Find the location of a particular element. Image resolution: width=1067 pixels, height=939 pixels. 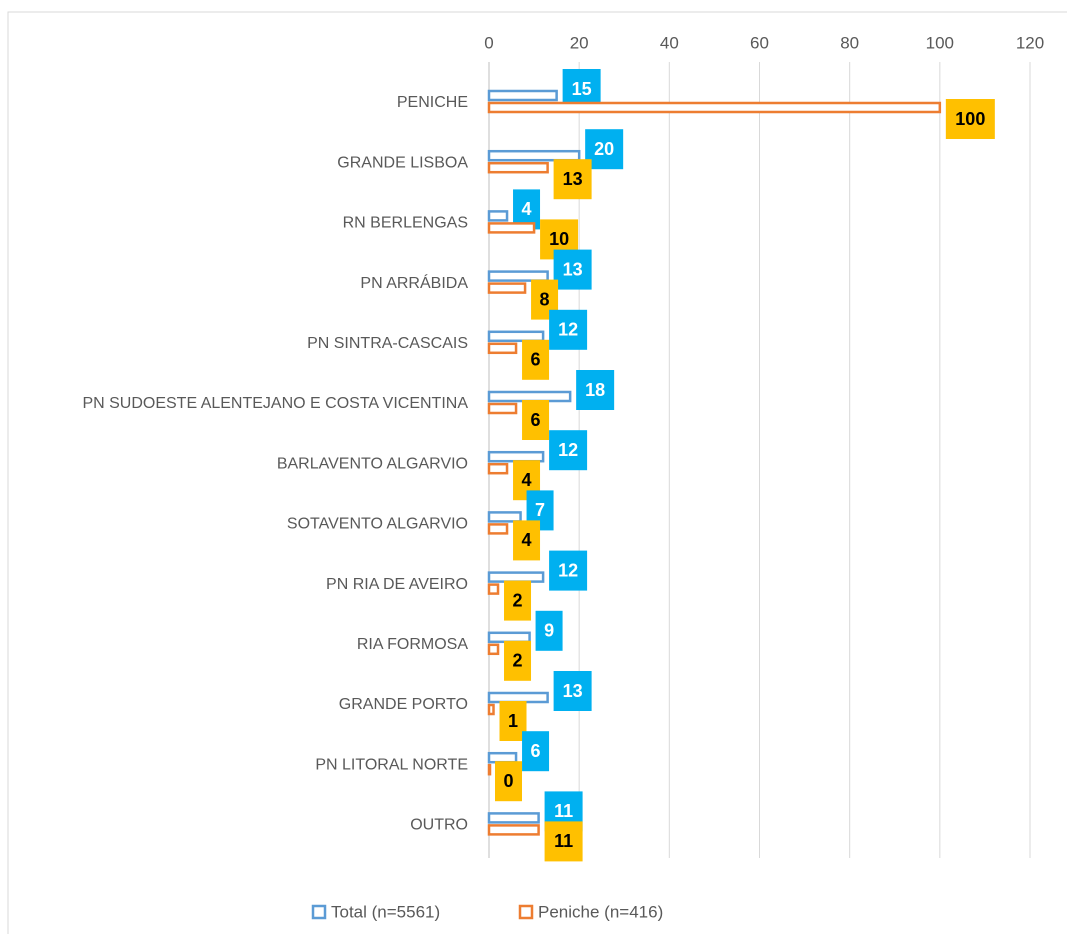

data-label: 7 is located at coordinates (540, 510).